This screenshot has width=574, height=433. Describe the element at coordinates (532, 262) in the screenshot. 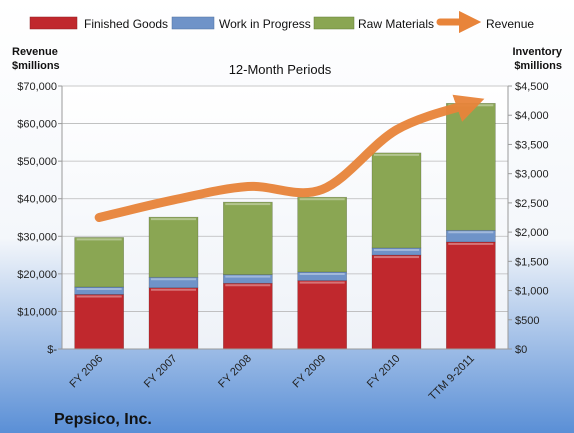

I see `right-tick-label: $1,500` at that location.